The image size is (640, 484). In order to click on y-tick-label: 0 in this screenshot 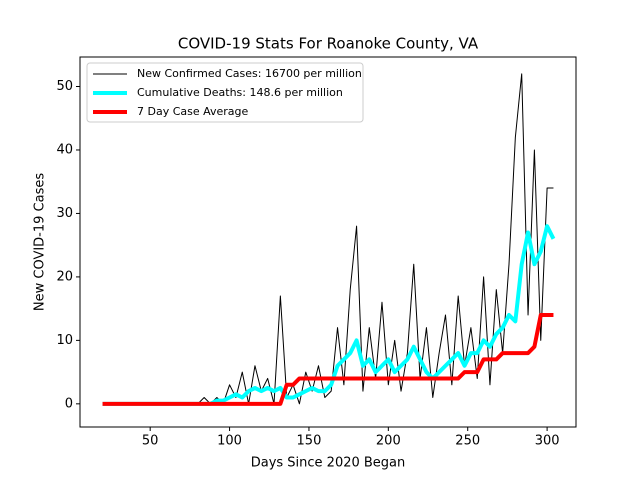, I will do `click(69, 403)`.